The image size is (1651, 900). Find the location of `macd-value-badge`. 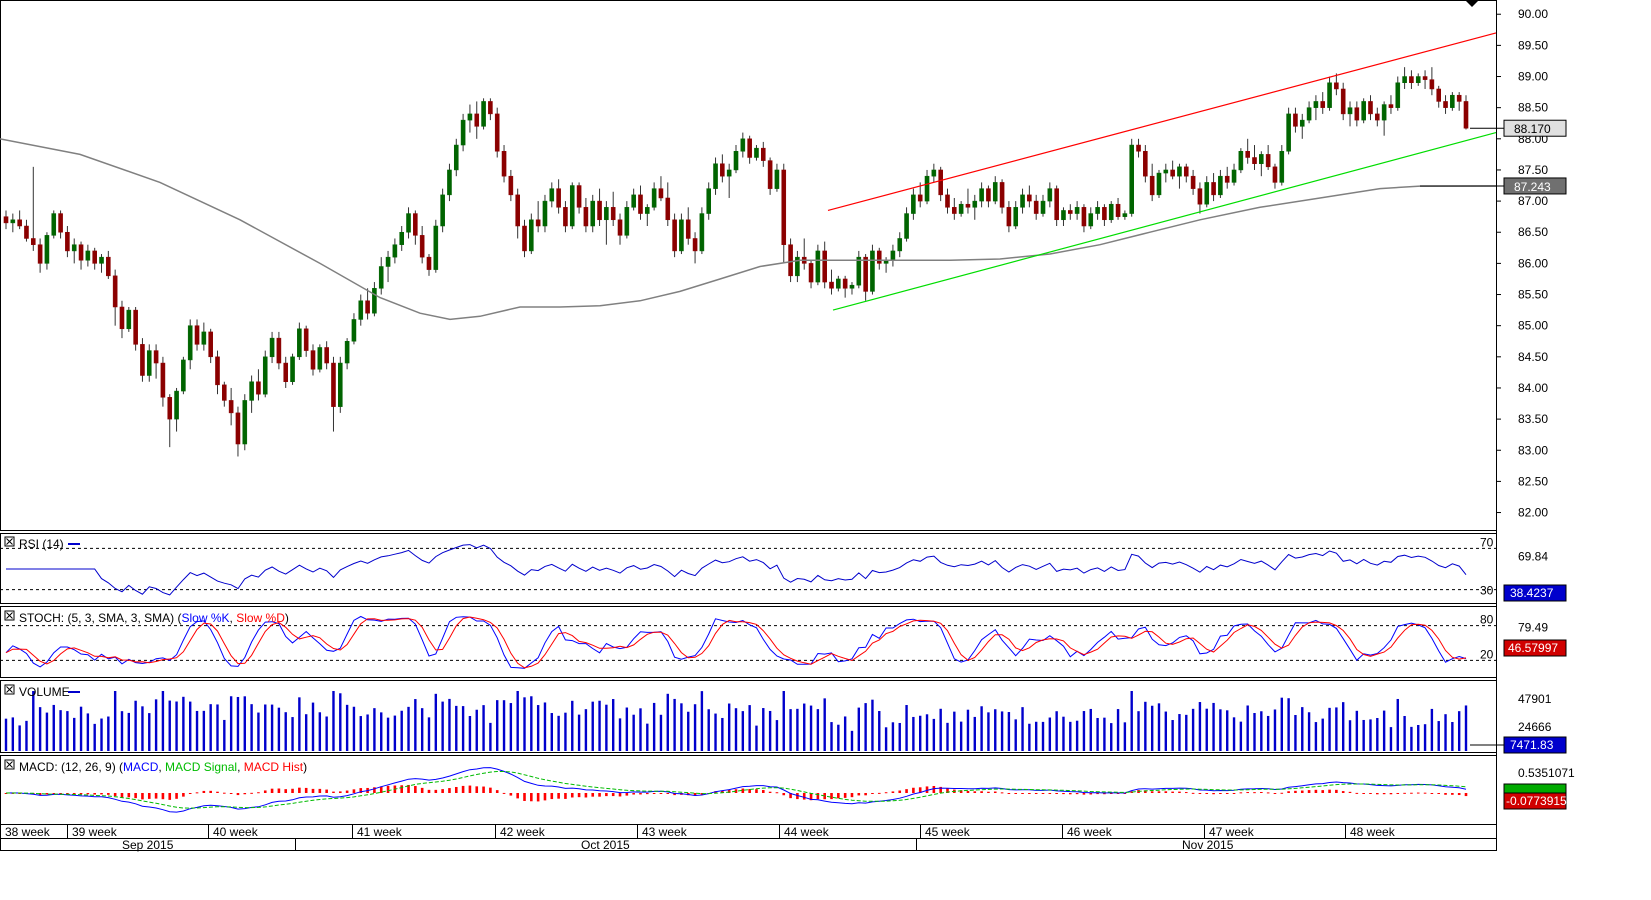

macd-value-badge is located at coordinates (1535, 801).